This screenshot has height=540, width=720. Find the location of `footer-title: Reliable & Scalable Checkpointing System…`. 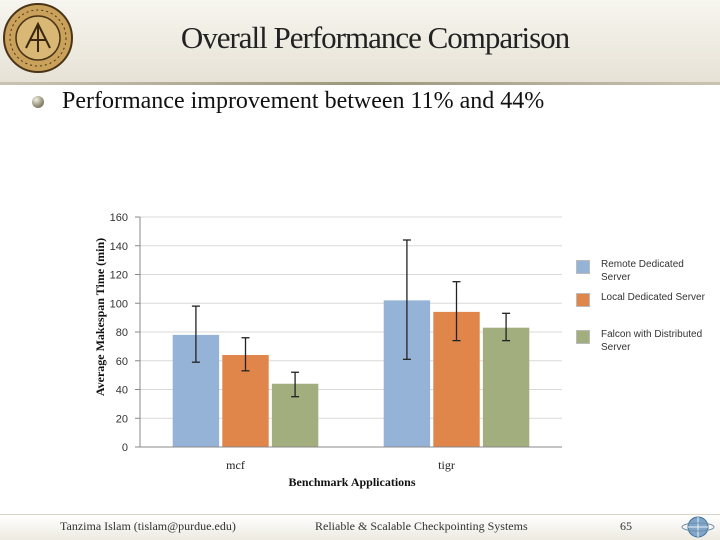

footer-title: Reliable & Scalable Checkpointing System… is located at coordinates (421, 526).